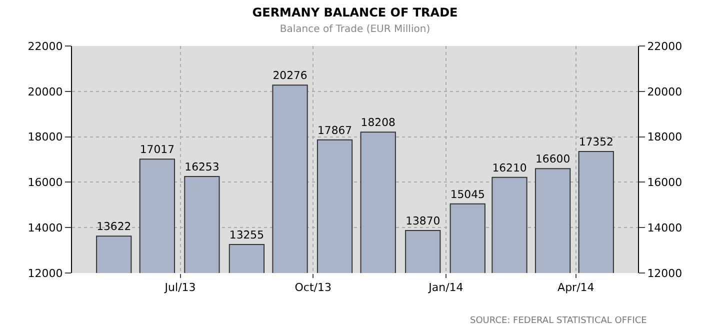  I want to click on data-label: 16253, so click(202, 167).